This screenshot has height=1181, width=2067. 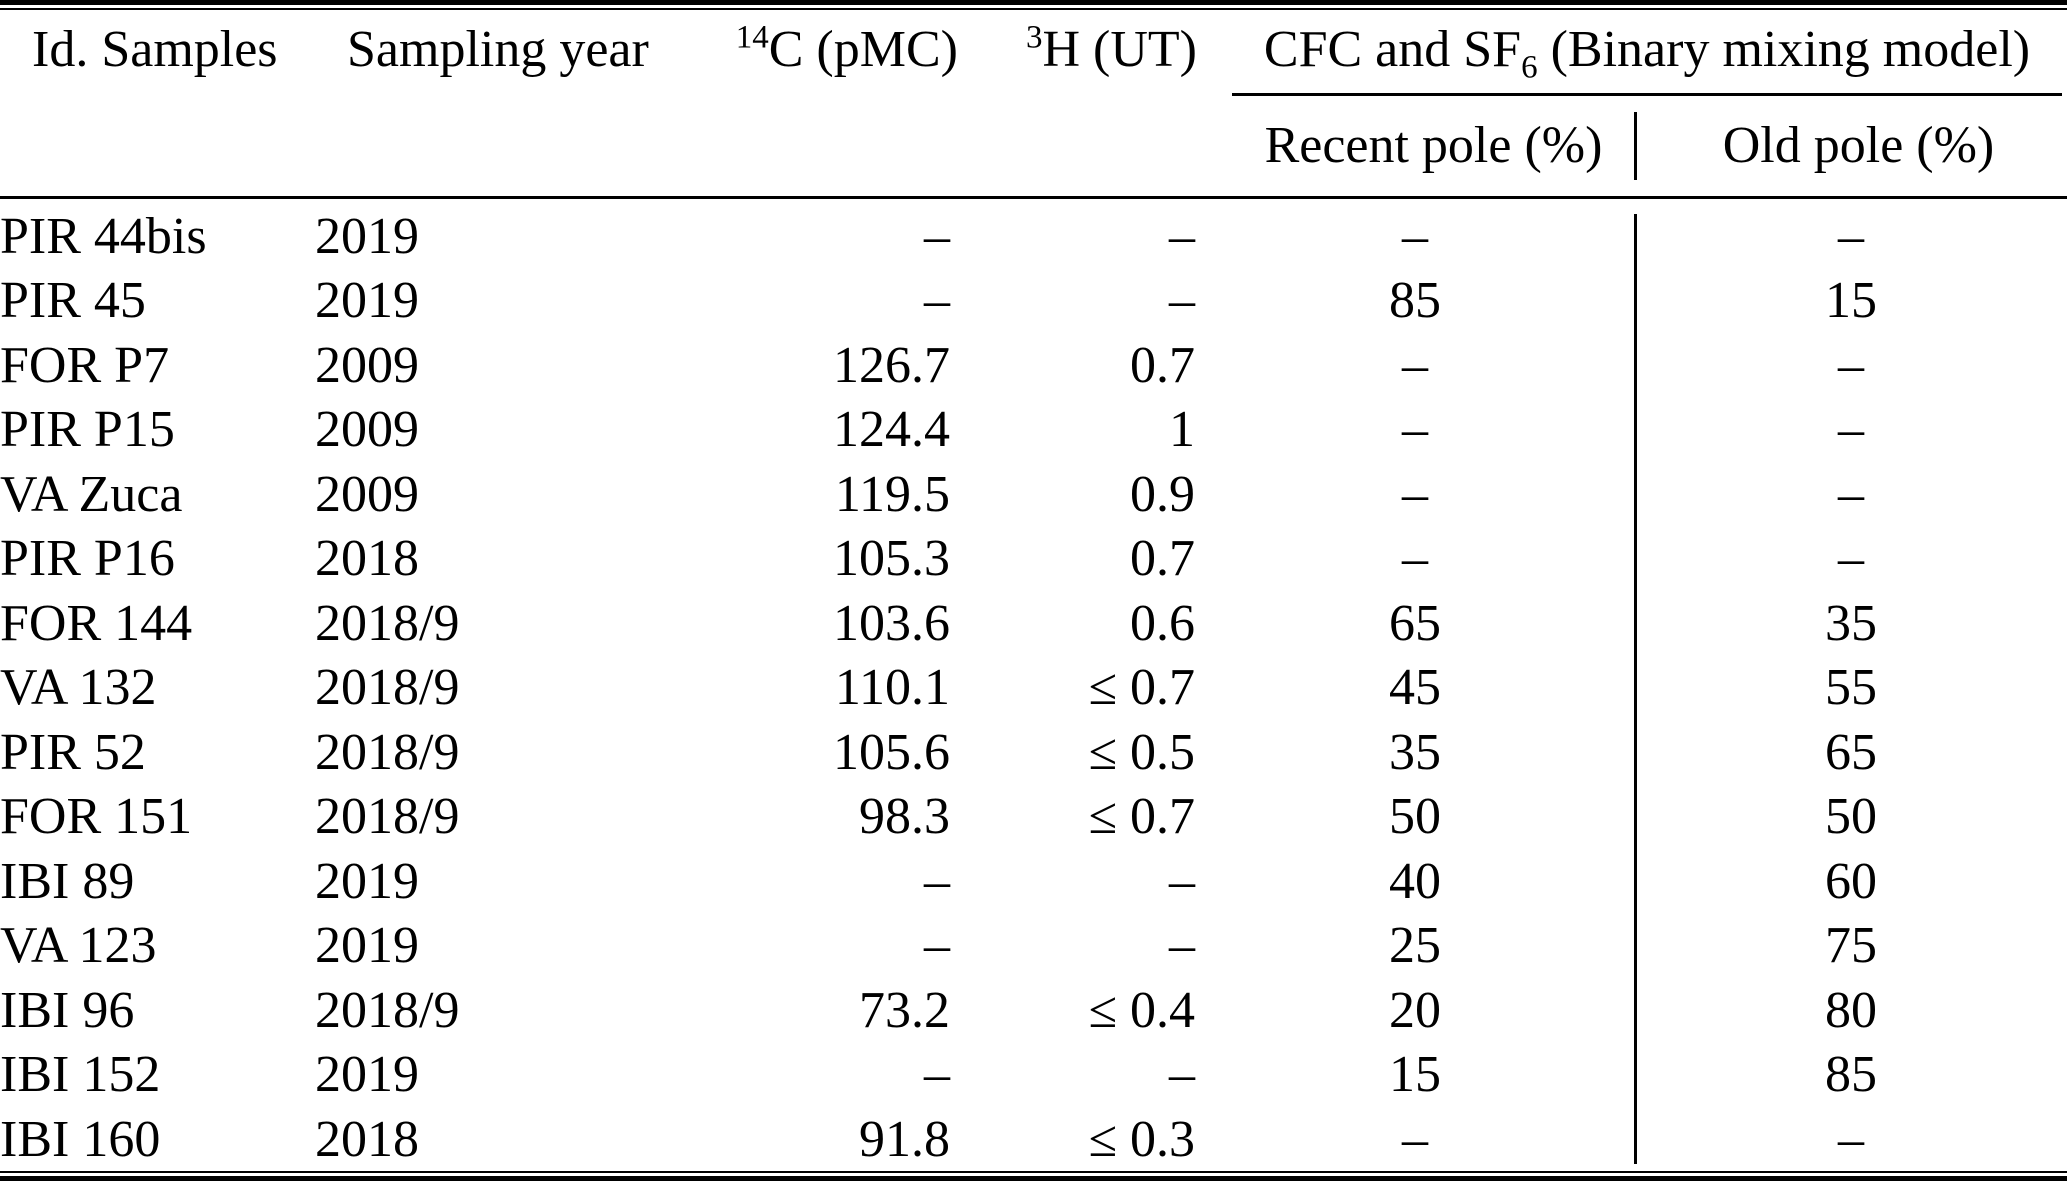 What do you see at coordinates (1415, 946) in the screenshot?
I see `cell-recent: 25` at bounding box center [1415, 946].